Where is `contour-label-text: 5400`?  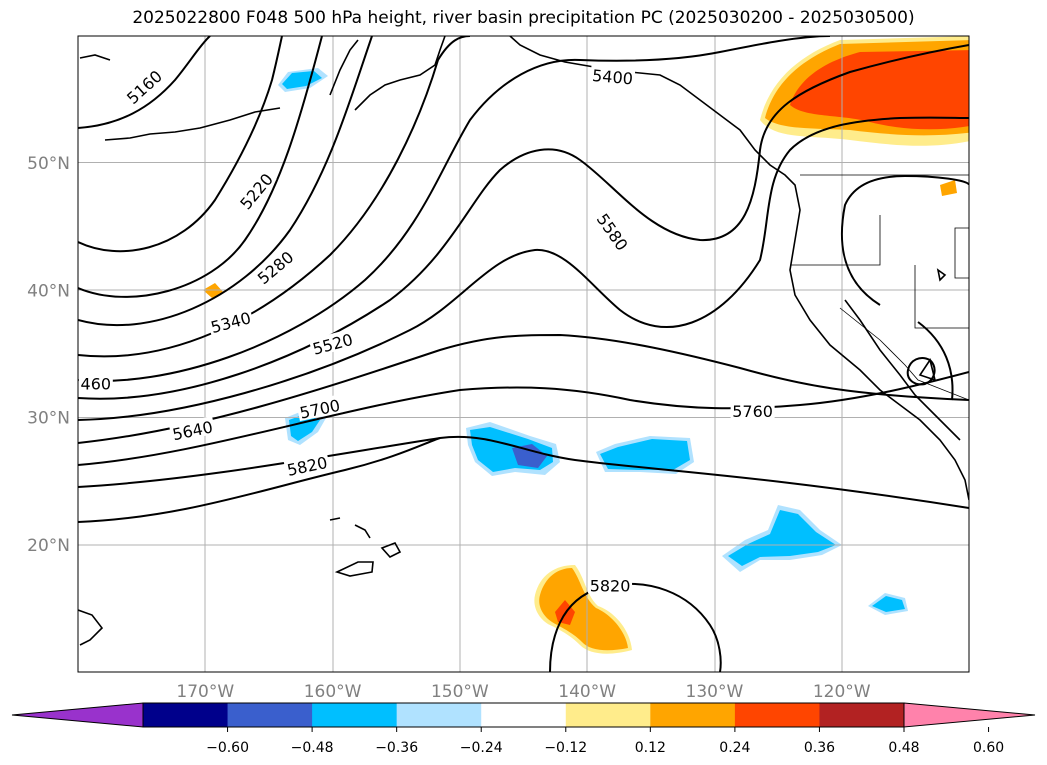 contour-label-text: 5400 is located at coordinates (612, 77).